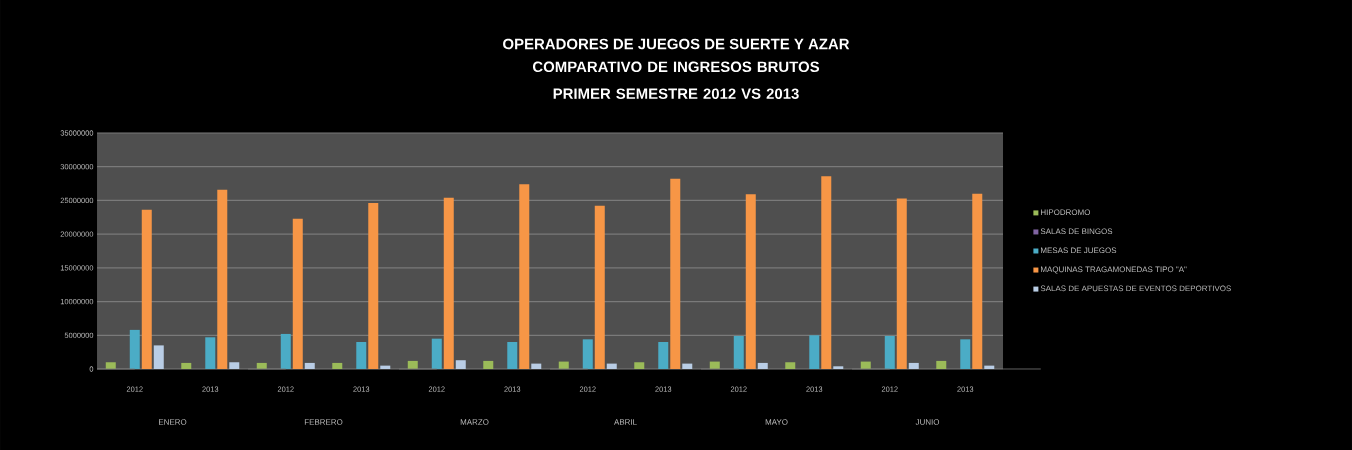 This screenshot has height=450, width=1352. What do you see at coordinates (676, 80) in the screenshot?
I see `chart-subtitle: COMPARATIVO DE INGRESOS BRUTOS PRIMER SEMESTRE 2012 VS 2013` at bounding box center [676, 80].